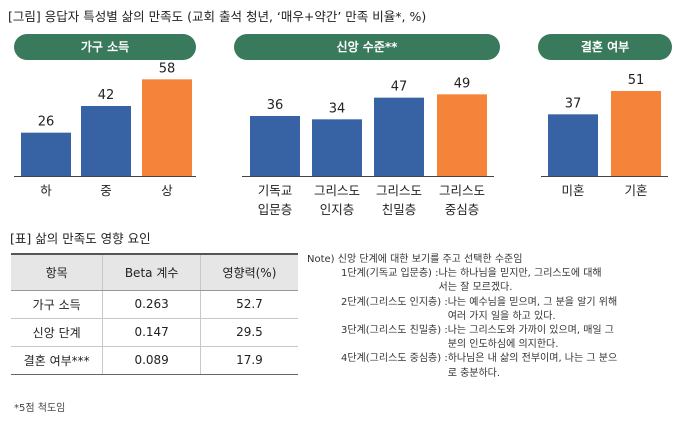  I want to click on table-cell: 0.147, so click(151, 332).